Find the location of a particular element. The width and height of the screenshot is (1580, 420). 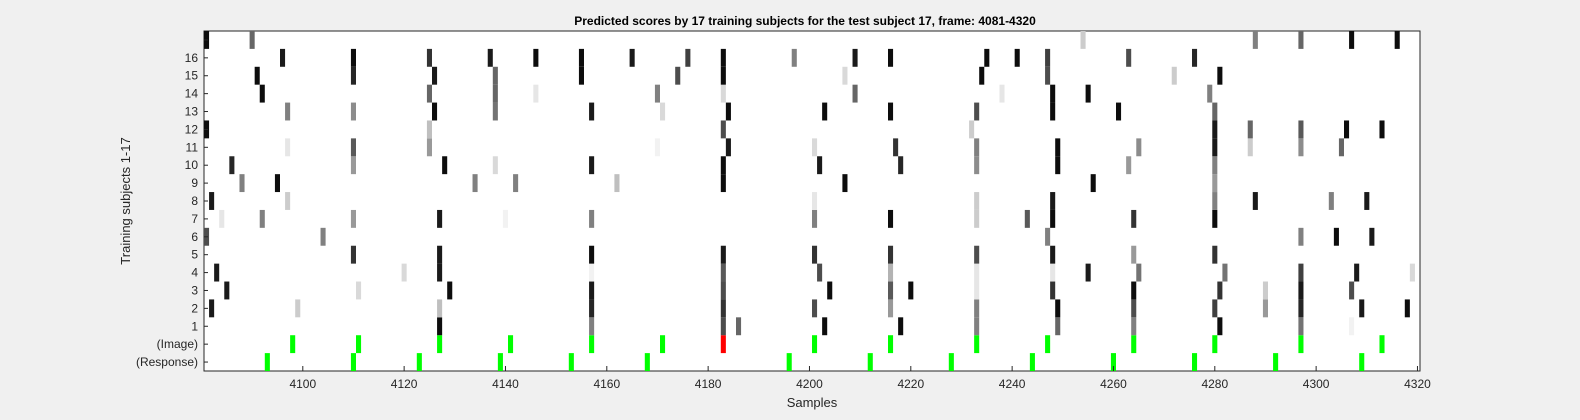

y-tick-label: 12 is located at coordinates (192, 129).